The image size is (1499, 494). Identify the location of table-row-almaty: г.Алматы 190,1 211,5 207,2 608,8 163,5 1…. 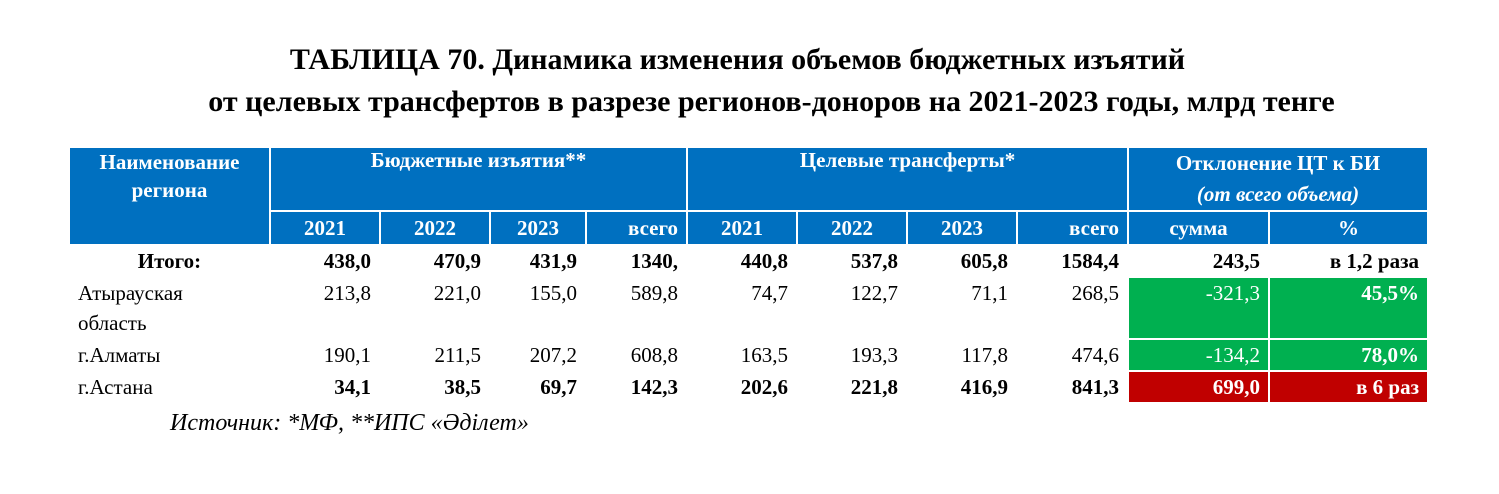
(749, 355).